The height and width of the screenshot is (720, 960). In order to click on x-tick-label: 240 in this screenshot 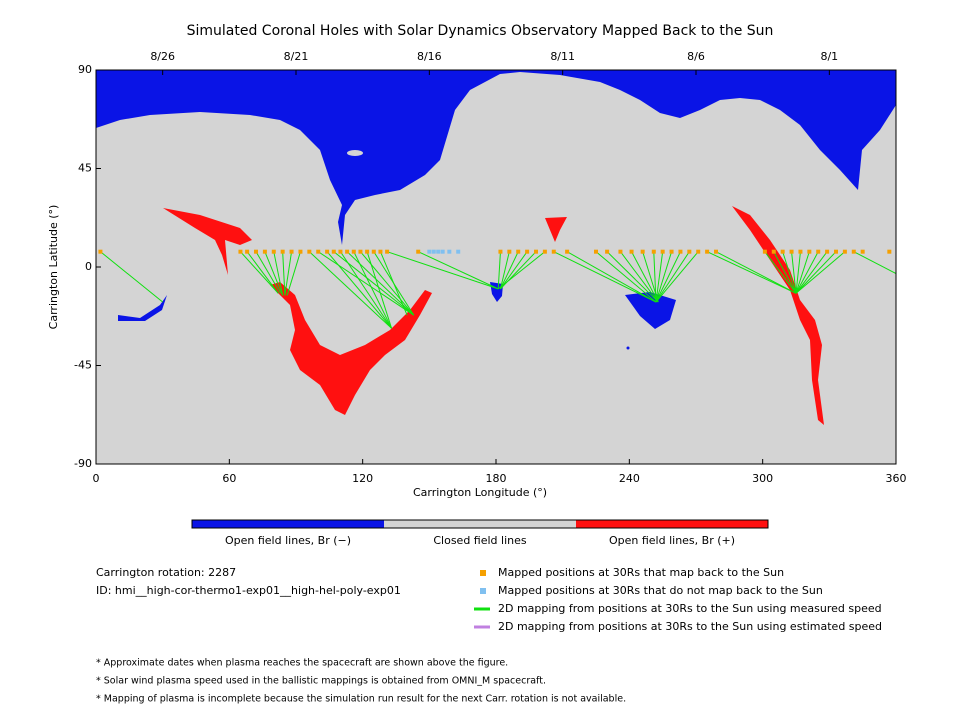, I will do `click(629, 478)`.